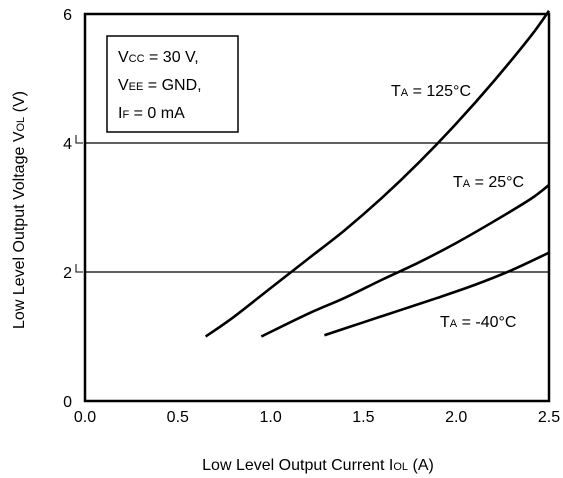  I want to click on condition-if: IF = 0 mA, so click(151, 113).